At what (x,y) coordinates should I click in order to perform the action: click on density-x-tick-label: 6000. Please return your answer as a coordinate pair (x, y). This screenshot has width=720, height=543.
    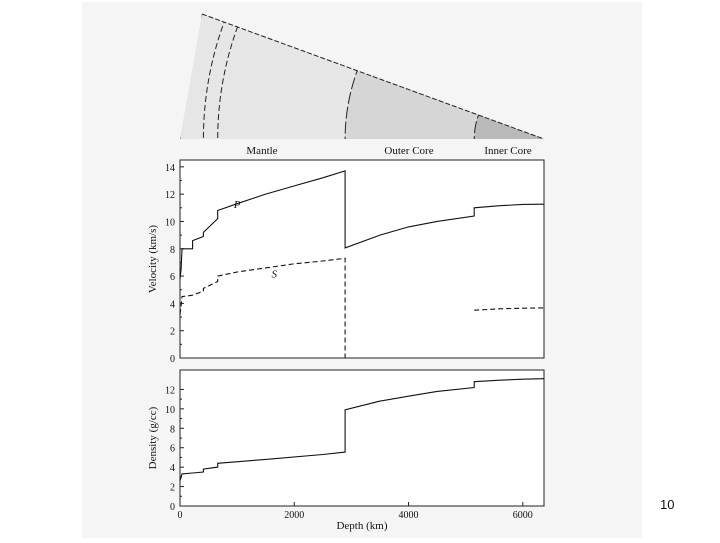
    Looking at the image, I should click on (523, 515).